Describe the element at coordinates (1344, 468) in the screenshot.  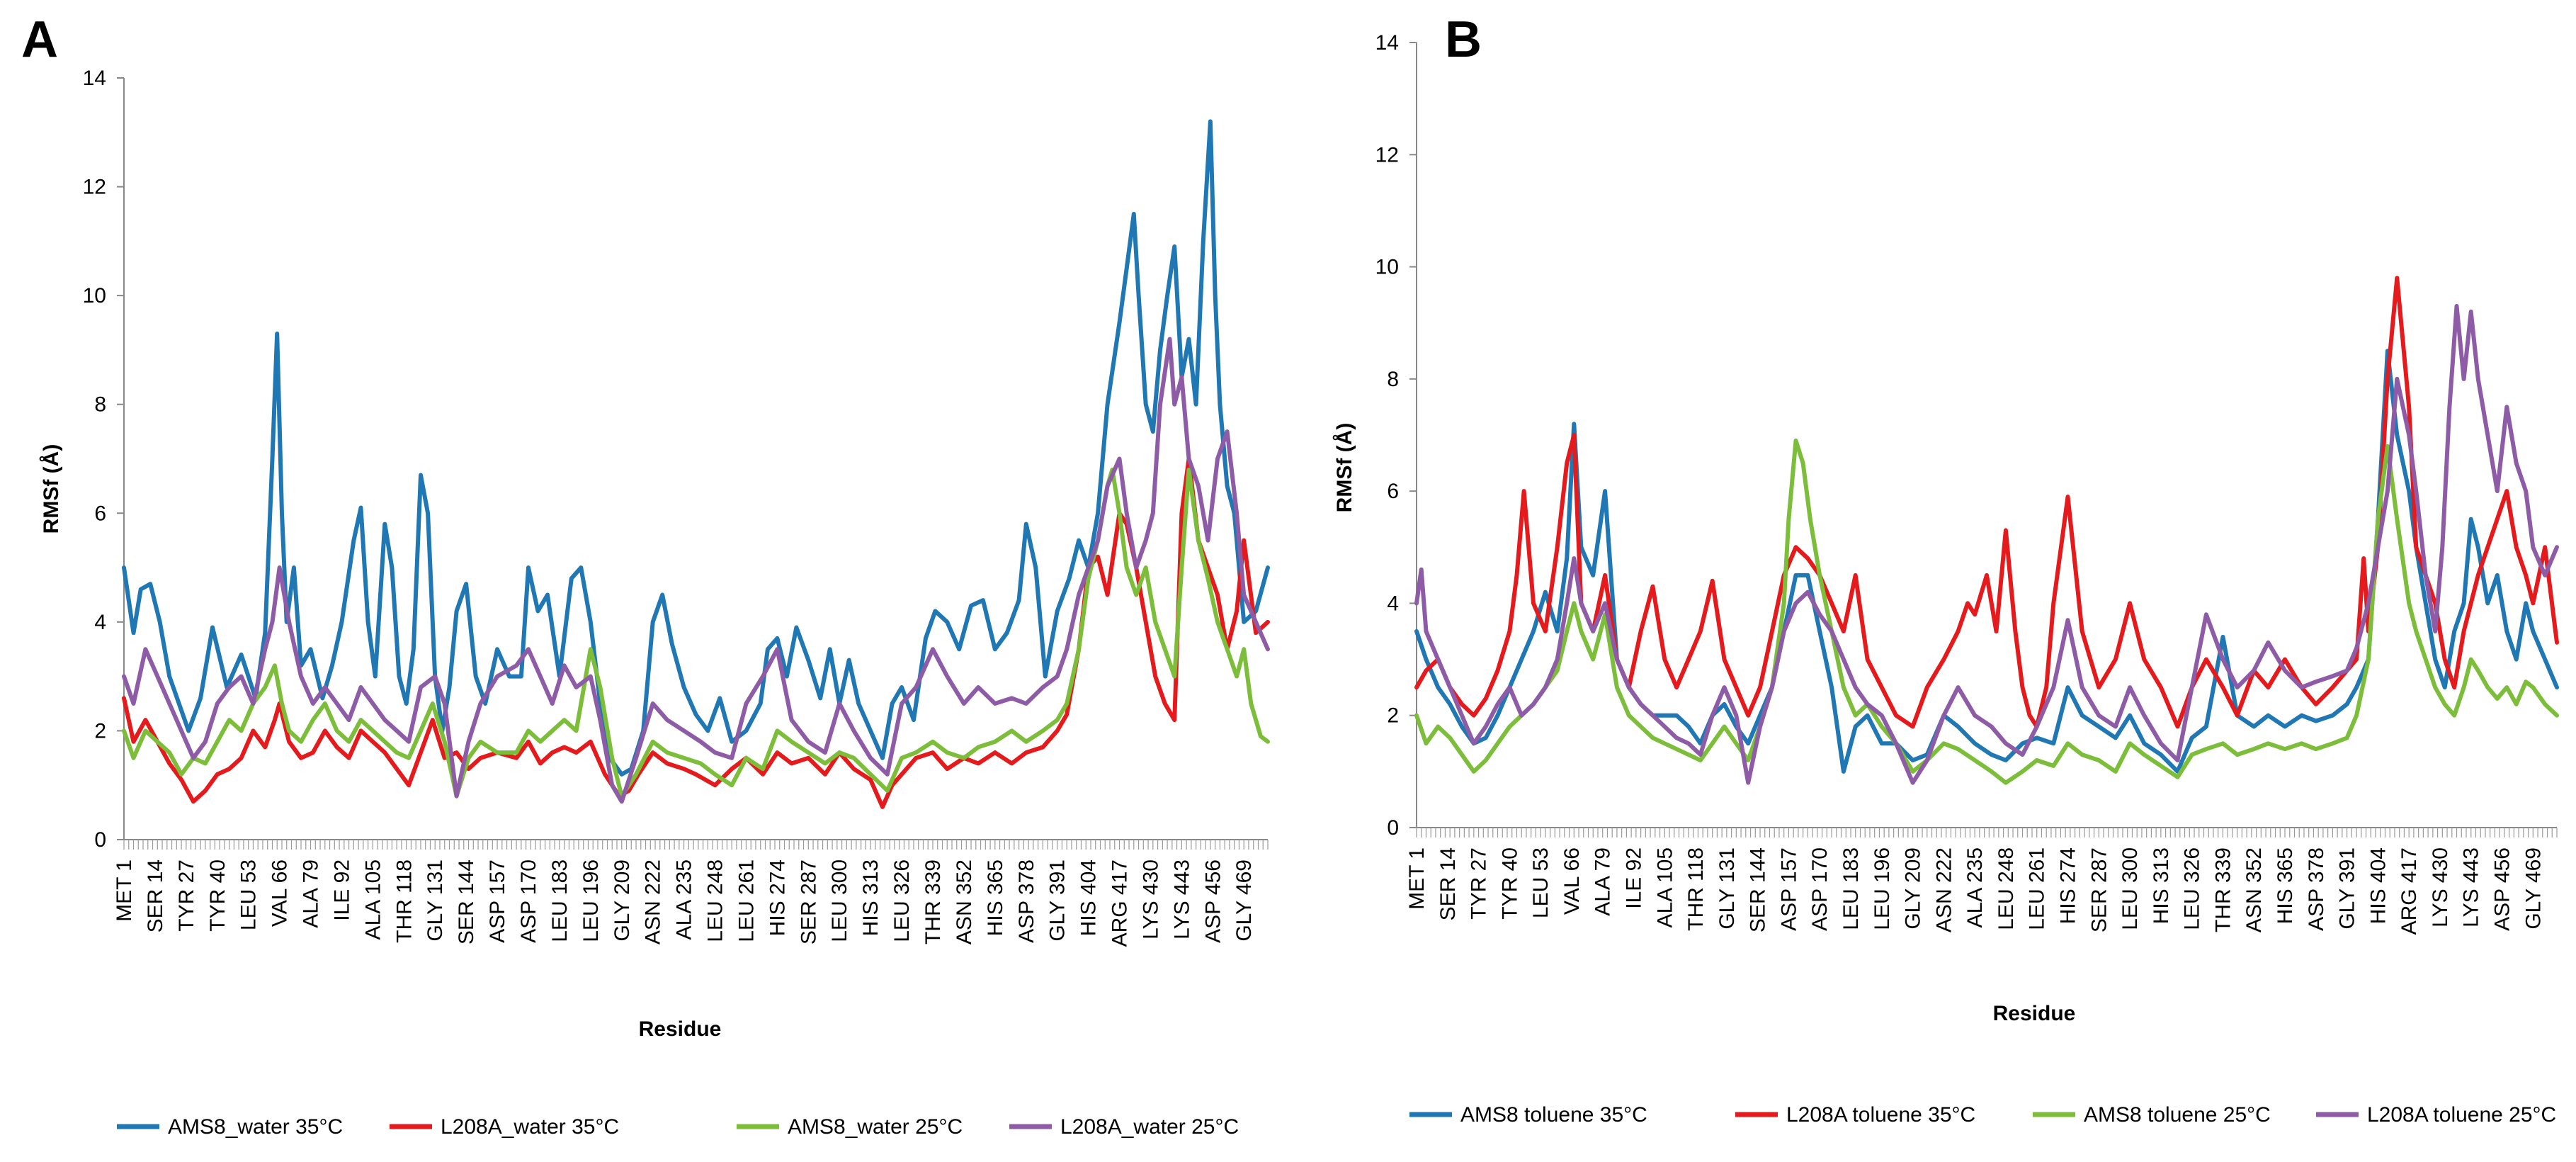
I see `chart-b-y-axis-title: RMSf (Å)` at that location.